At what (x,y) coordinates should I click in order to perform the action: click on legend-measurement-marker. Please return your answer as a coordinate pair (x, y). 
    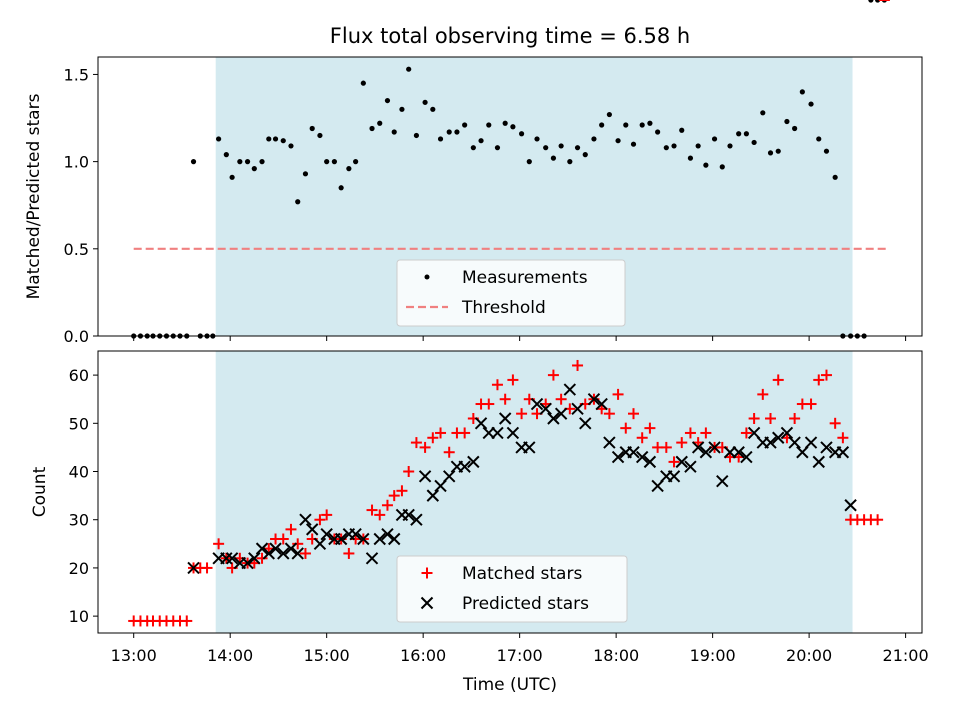
    Looking at the image, I should click on (427, 277).